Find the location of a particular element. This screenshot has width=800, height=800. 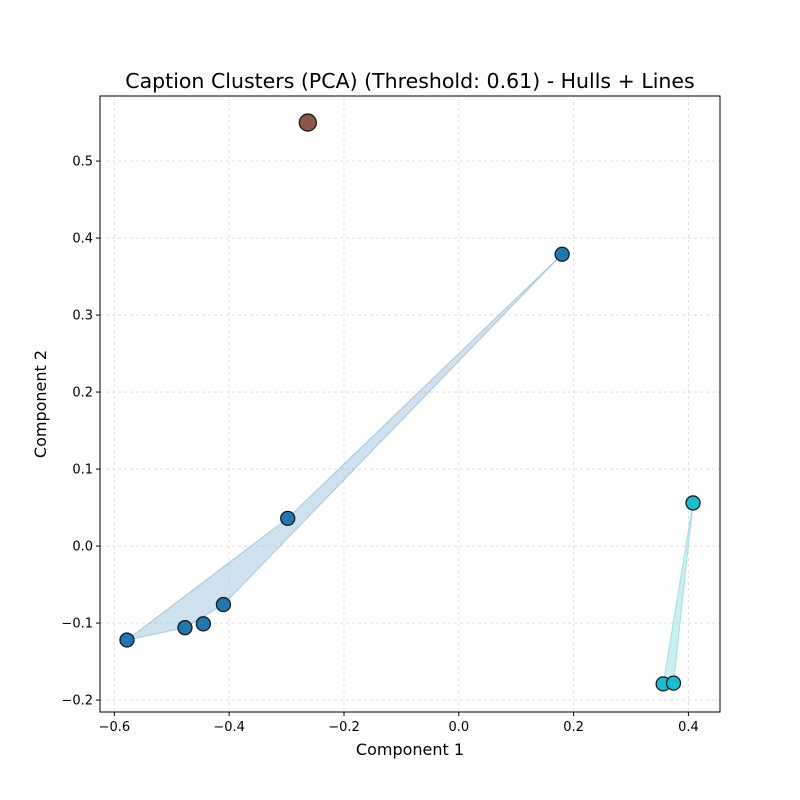

y-tick-label: 0.3 is located at coordinates (82, 316).